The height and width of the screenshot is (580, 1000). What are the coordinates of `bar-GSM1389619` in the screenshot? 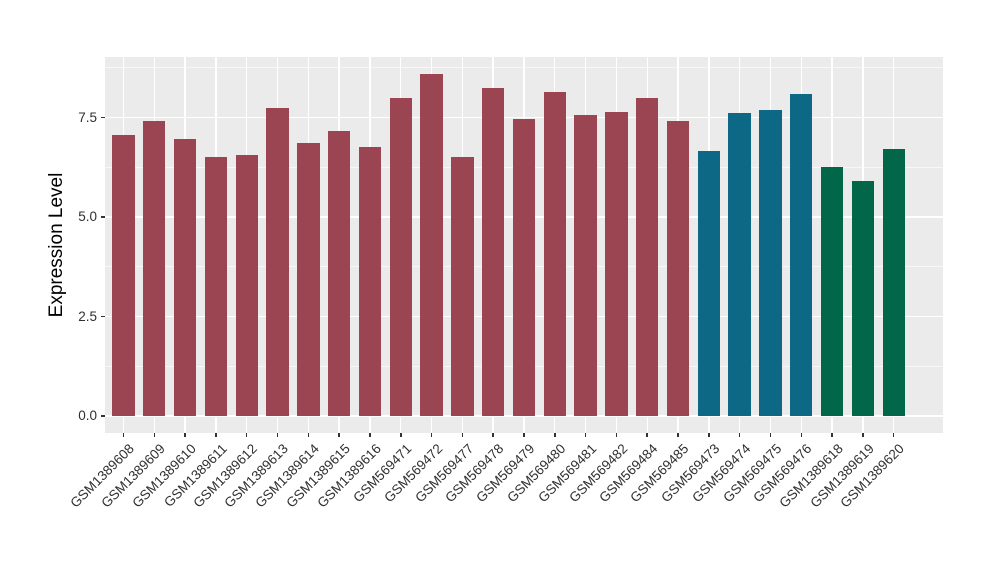 It's located at (863, 298).